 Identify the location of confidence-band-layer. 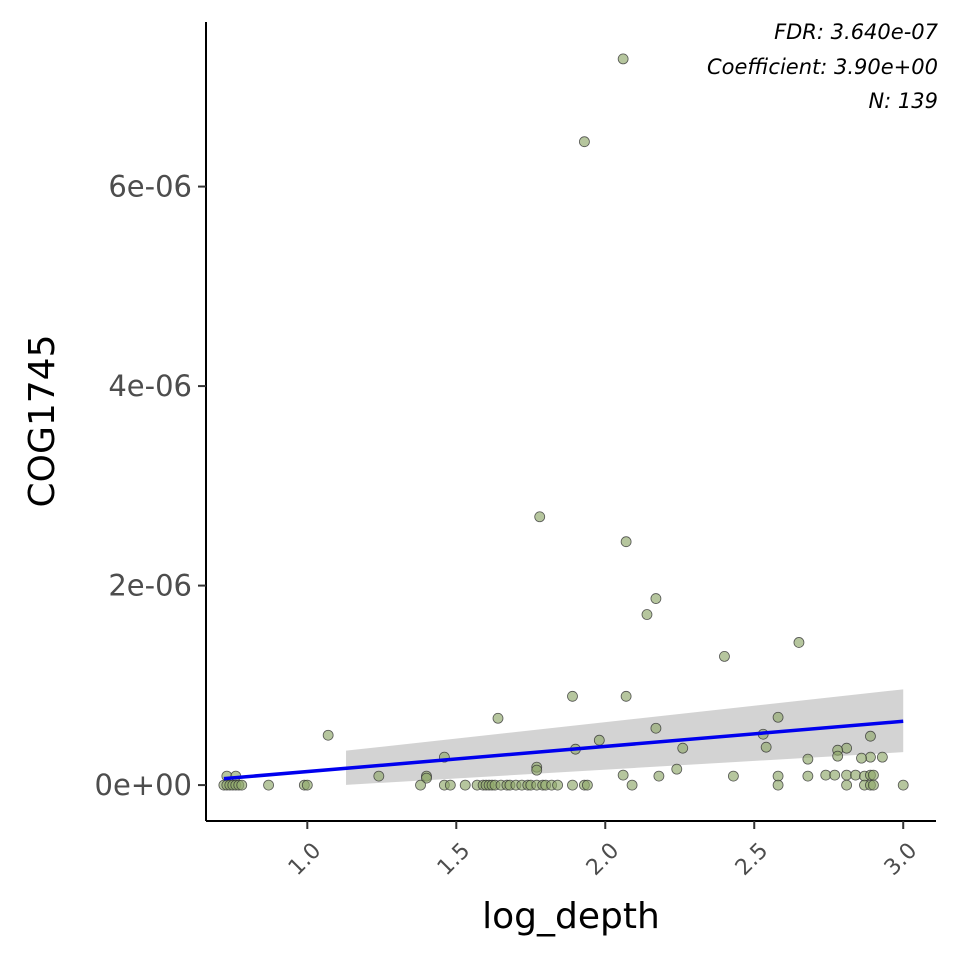
(625, 737).